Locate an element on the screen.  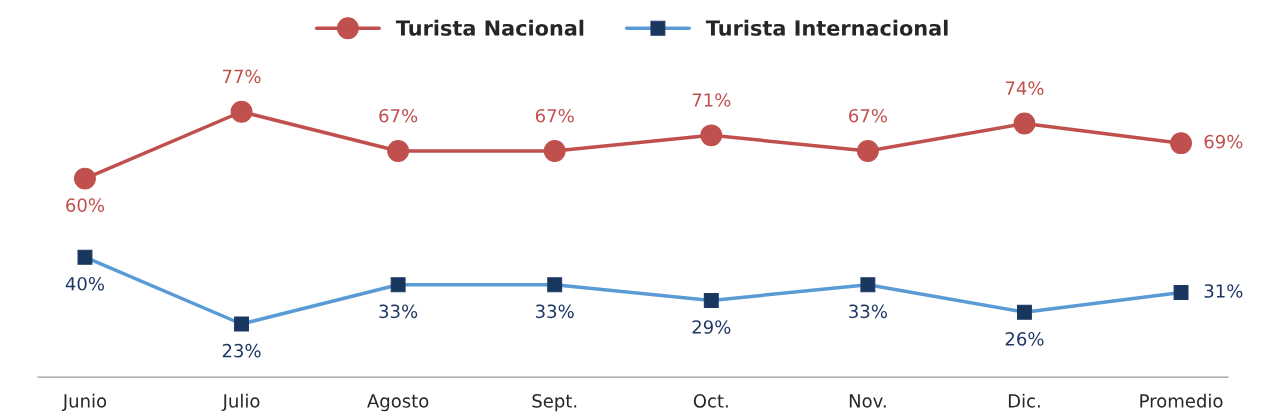
x-tick-label: Nov. is located at coordinates (867, 401).